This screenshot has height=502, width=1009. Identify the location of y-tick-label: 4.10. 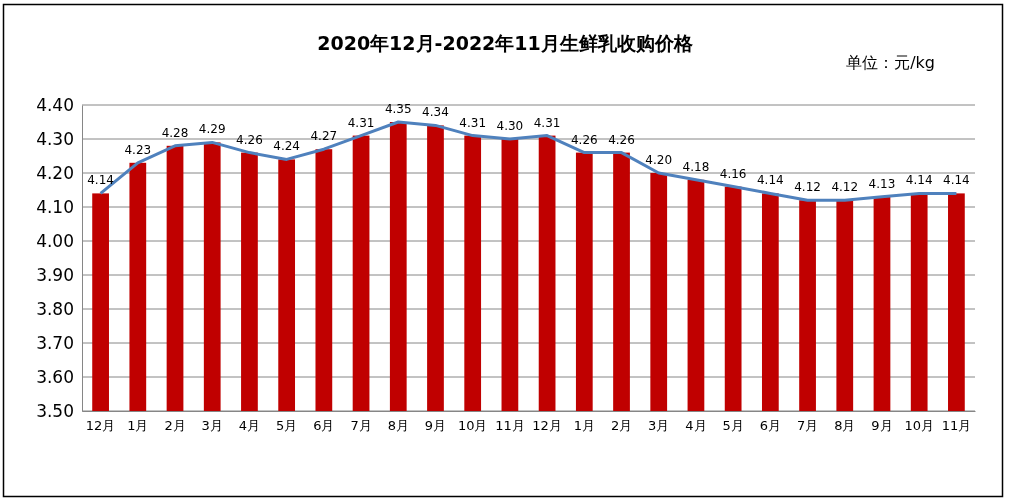
(55, 206).